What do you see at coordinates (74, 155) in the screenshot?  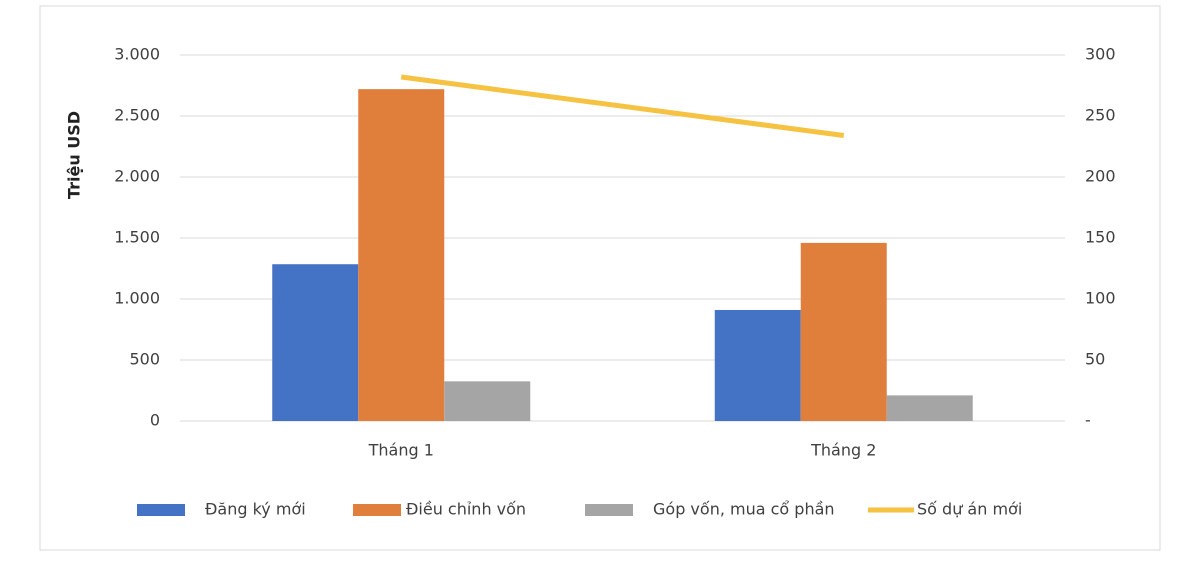 I see `y-axis-title: Triệu USD` at bounding box center [74, 155].